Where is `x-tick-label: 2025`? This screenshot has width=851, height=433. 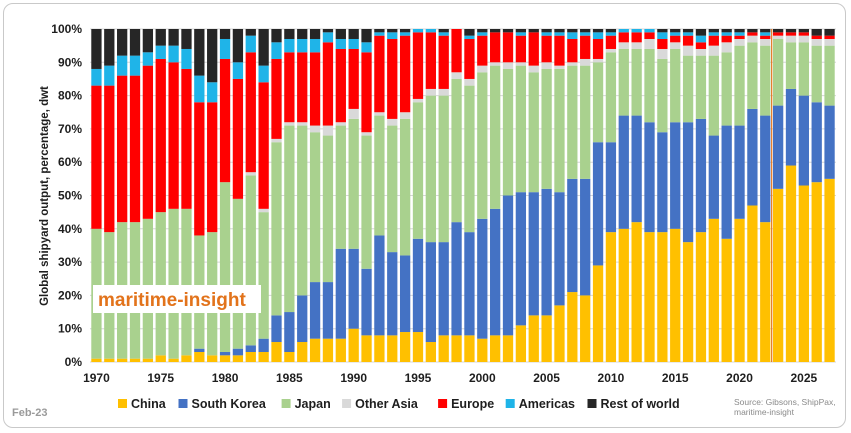 x-tick-label: 2025 is located at coordinates (803, 378).